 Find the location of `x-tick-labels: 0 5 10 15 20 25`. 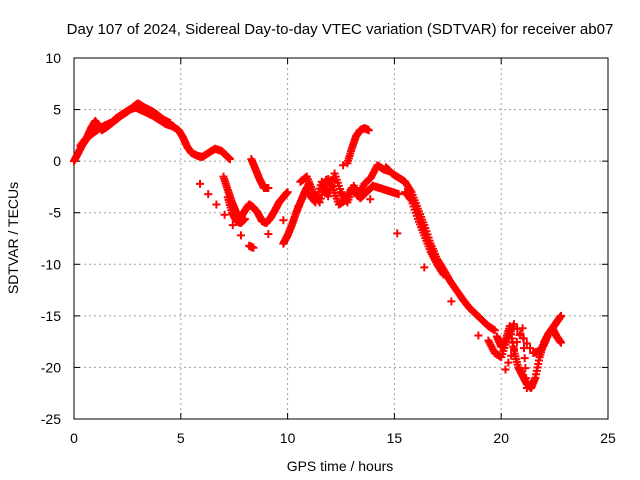

x-tick-labels: 0 5 10 15 20 25 is located at coordinates (343, 438).